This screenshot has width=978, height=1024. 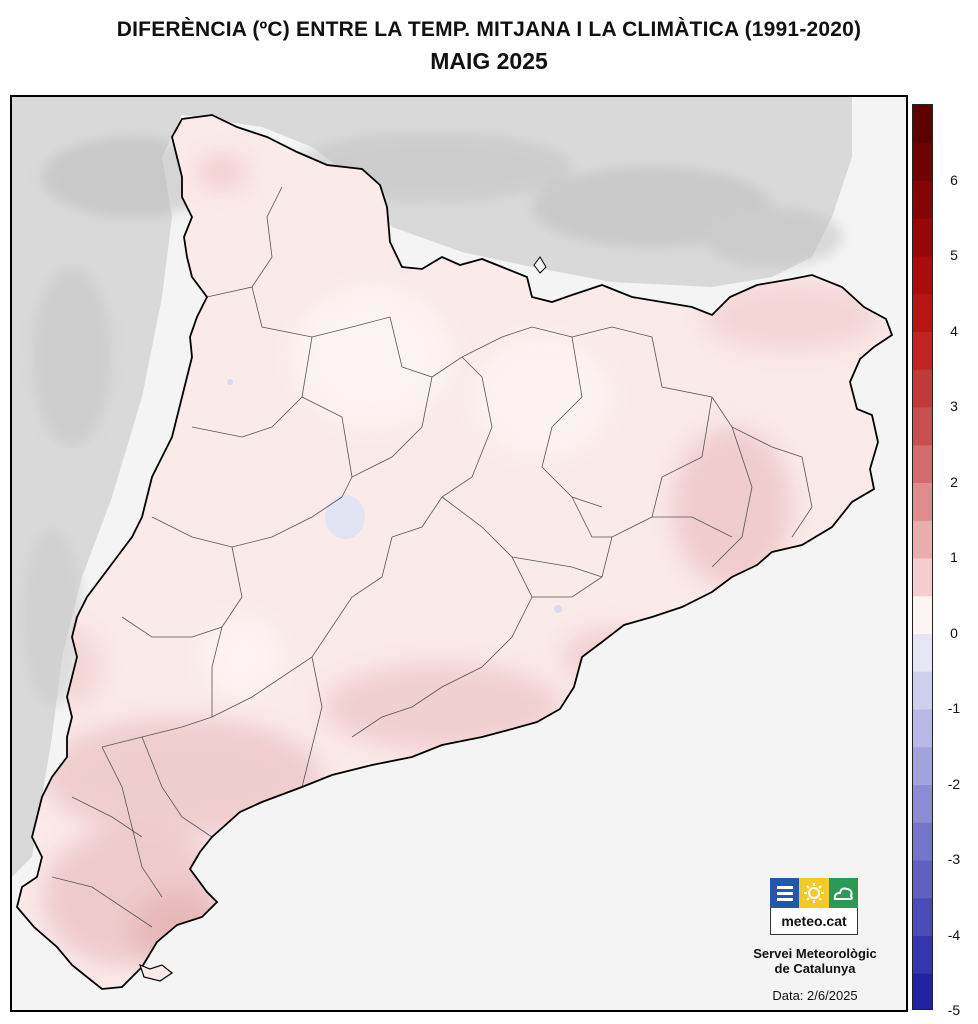 I want to click on colorbar-tick-label: 5, so click(x=954, y=255).